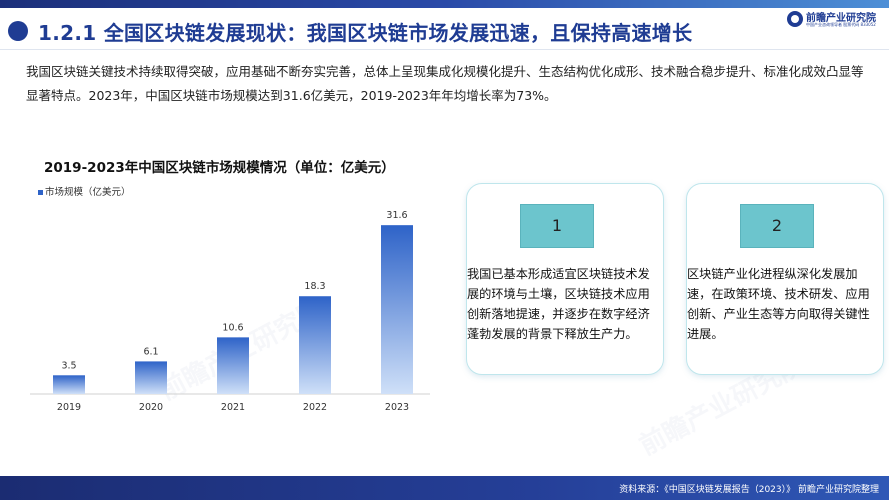 The width and height of the screenshot is (889, 500). Describe the element at coordinates (150, 351) in the screenshot. I see `data-label-2020: 6.1` at that location.